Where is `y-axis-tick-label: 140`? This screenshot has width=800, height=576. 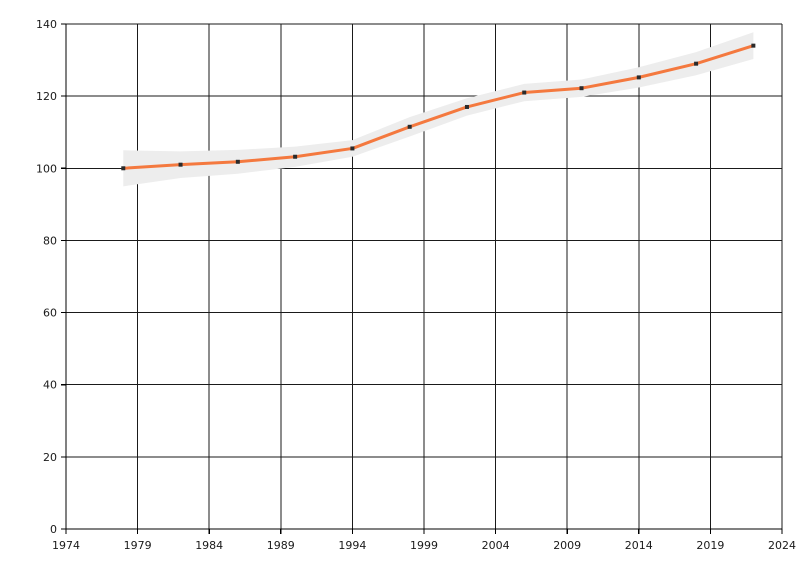
y-axis-tick-label: 140 is located at coordinates (46, 24).